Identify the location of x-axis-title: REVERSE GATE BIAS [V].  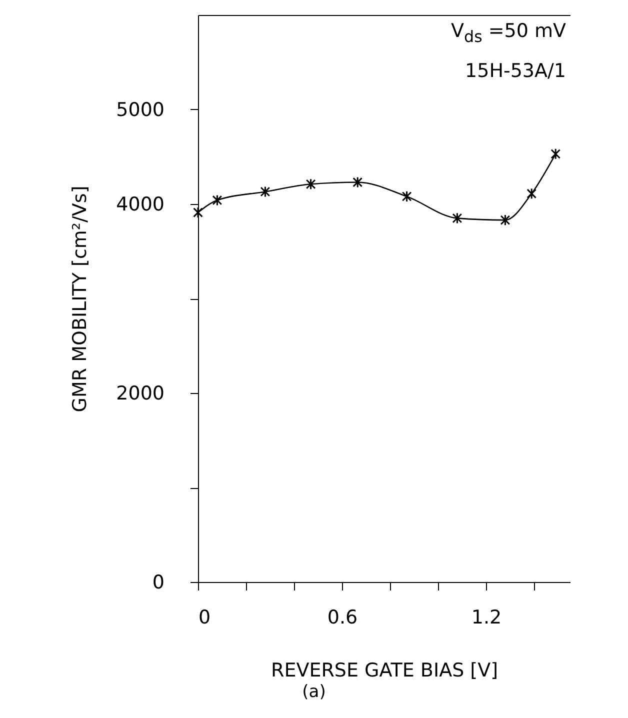
(384, 671).